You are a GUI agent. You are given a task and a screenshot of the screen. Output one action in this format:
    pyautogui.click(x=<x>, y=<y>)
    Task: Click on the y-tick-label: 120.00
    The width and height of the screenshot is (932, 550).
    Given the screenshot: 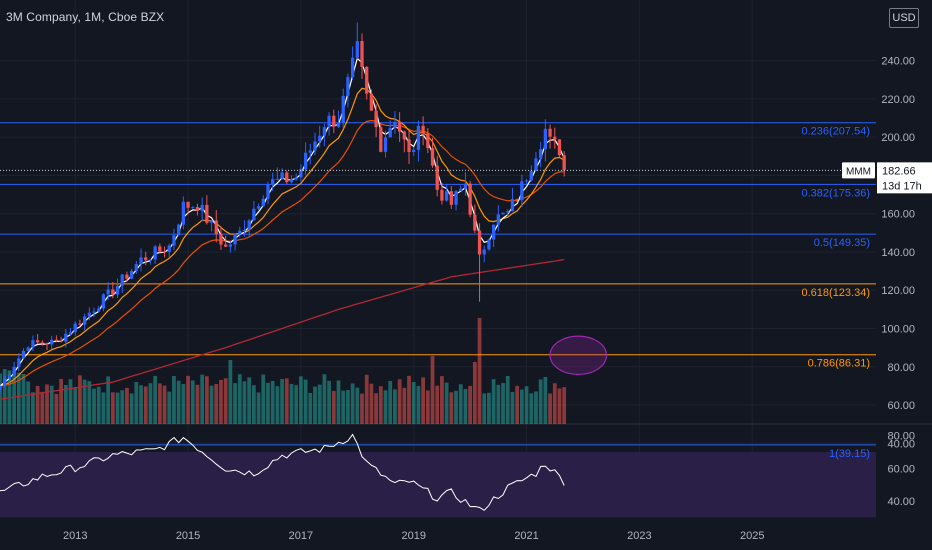 What is the action you would take?
    pyautogui.click(x=898, y=291)
    